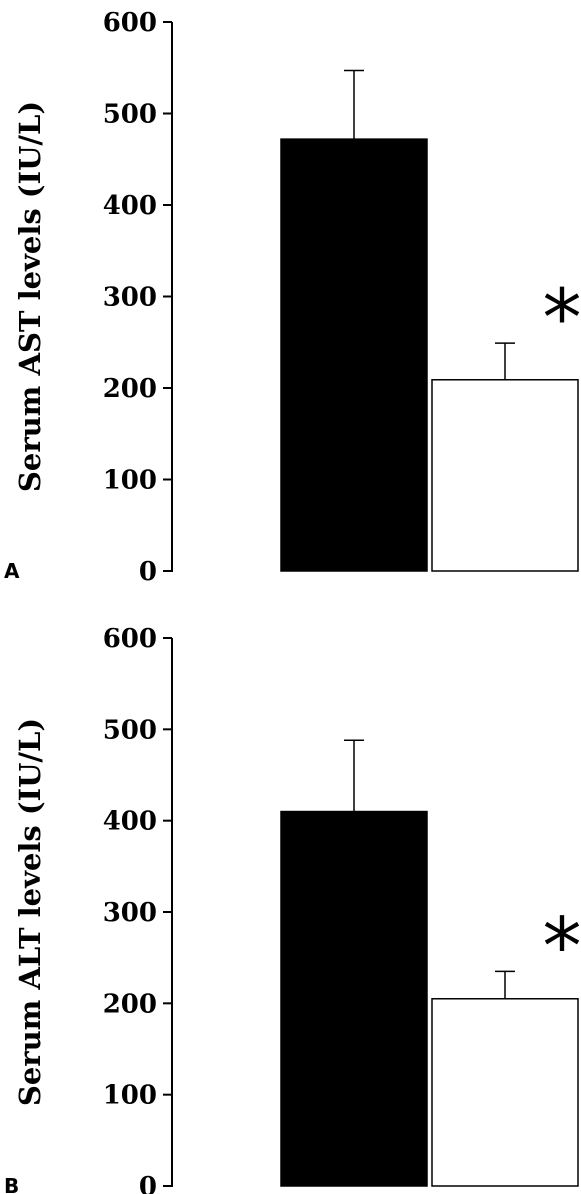 The image size is (581, 1194). I want to click on panel-b-y-tick-label: 0, so click(148, 1183).